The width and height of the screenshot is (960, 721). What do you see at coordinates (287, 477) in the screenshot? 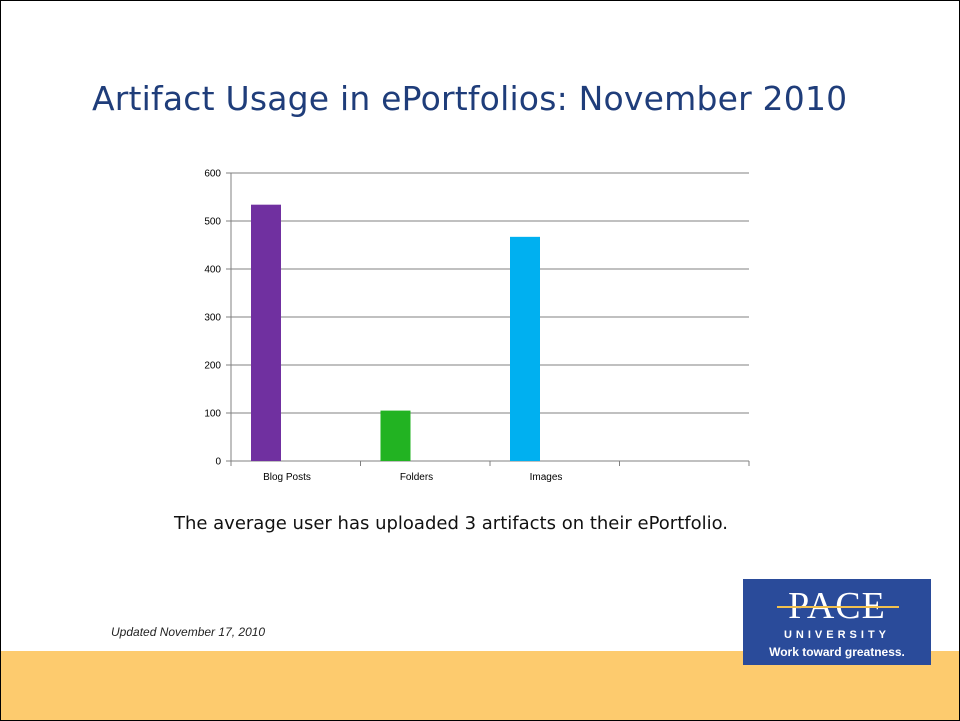
I see `x-category-label: Blog Posts` at bounding box center [287, 477].